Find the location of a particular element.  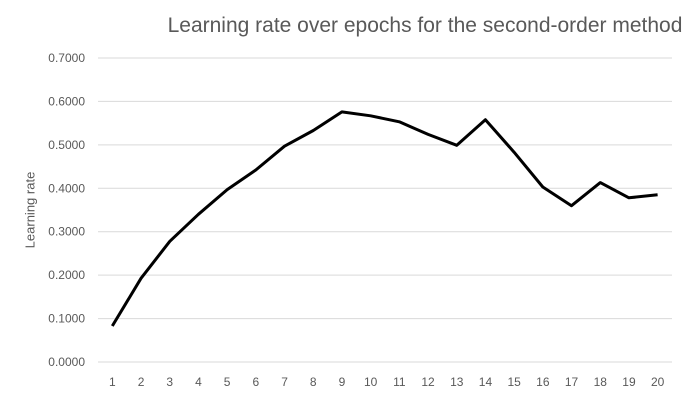

y-tick-label: 0.1000 is located at coordinates (66, 319).